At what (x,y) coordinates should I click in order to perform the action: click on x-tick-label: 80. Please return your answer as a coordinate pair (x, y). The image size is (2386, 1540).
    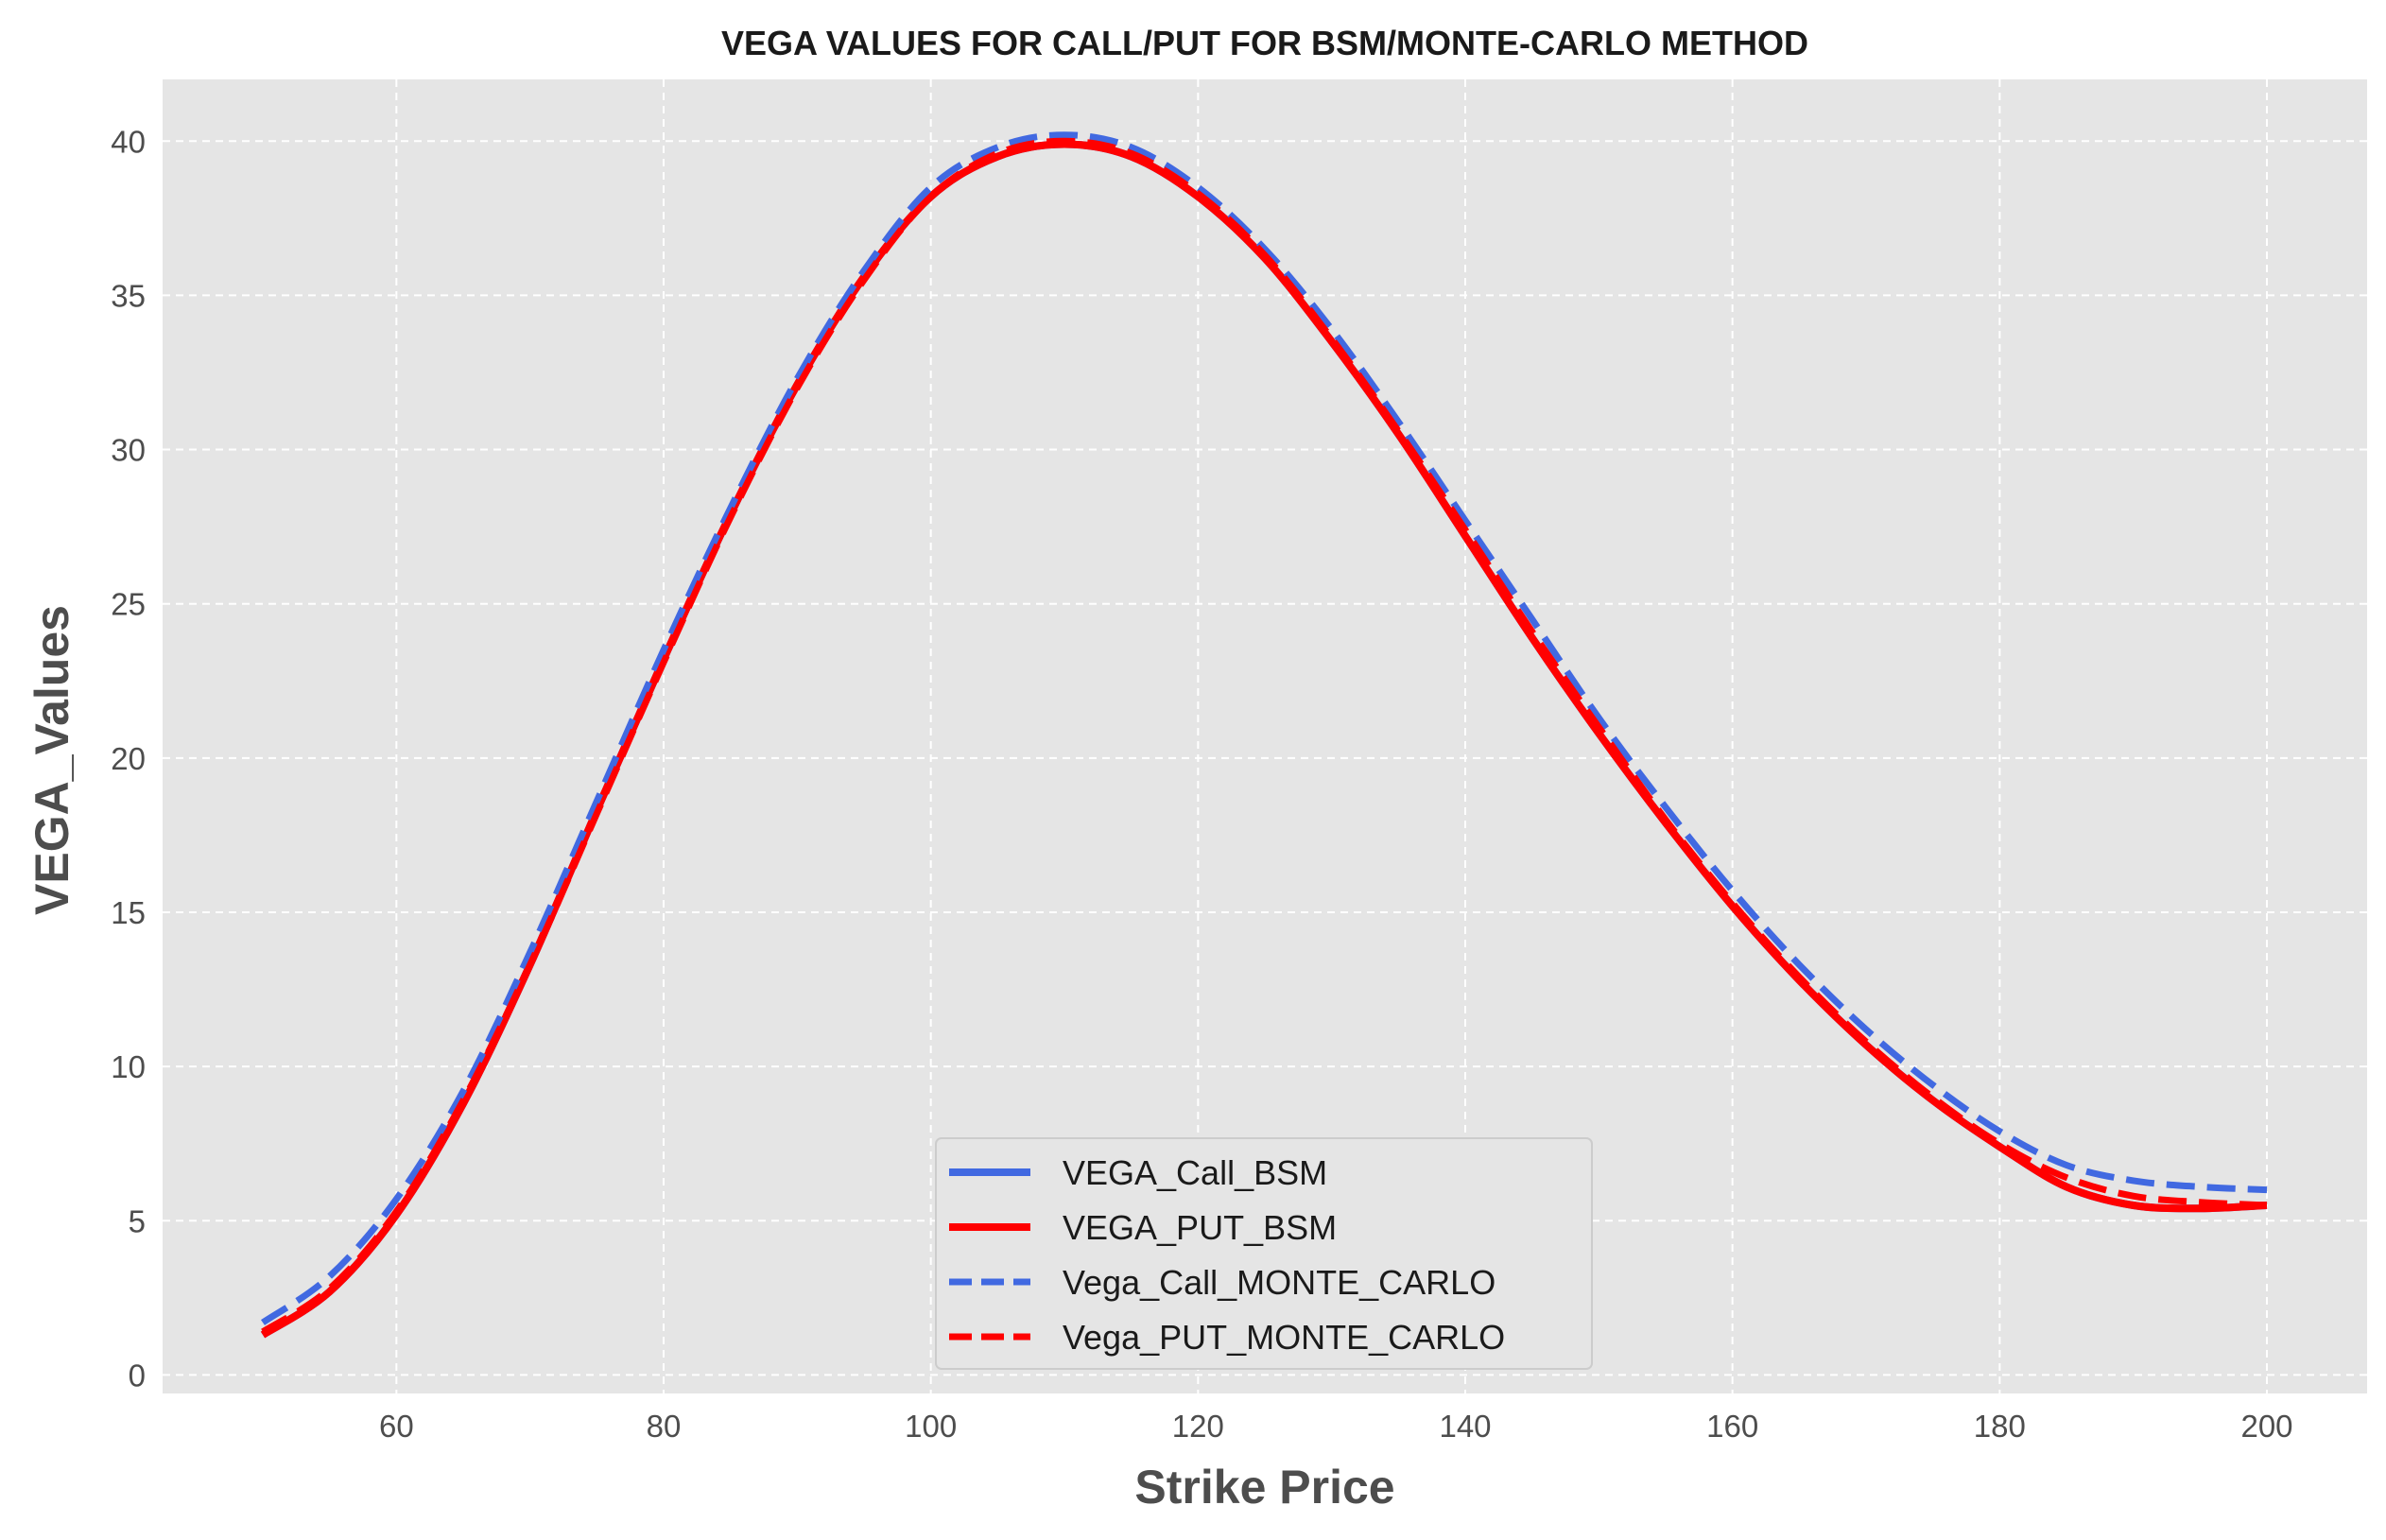
    Looking at the image, I should click on (664, 1426).